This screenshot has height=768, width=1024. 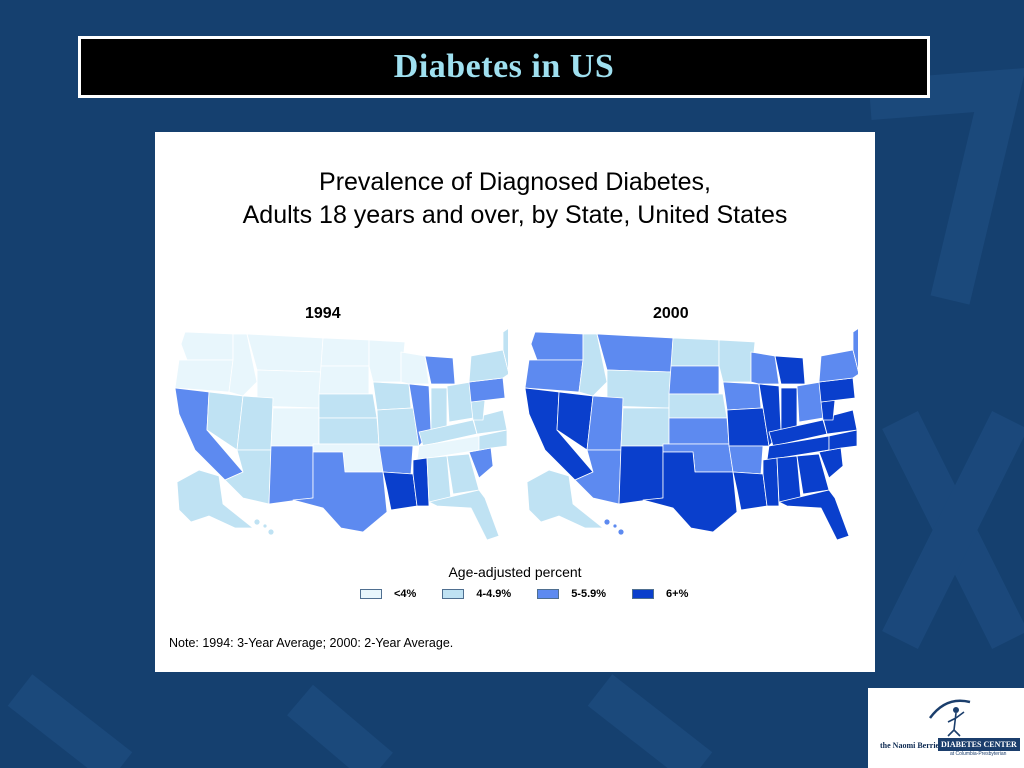 I want to click on map-2000-year-label: 2000, so click(x=671, y=313).